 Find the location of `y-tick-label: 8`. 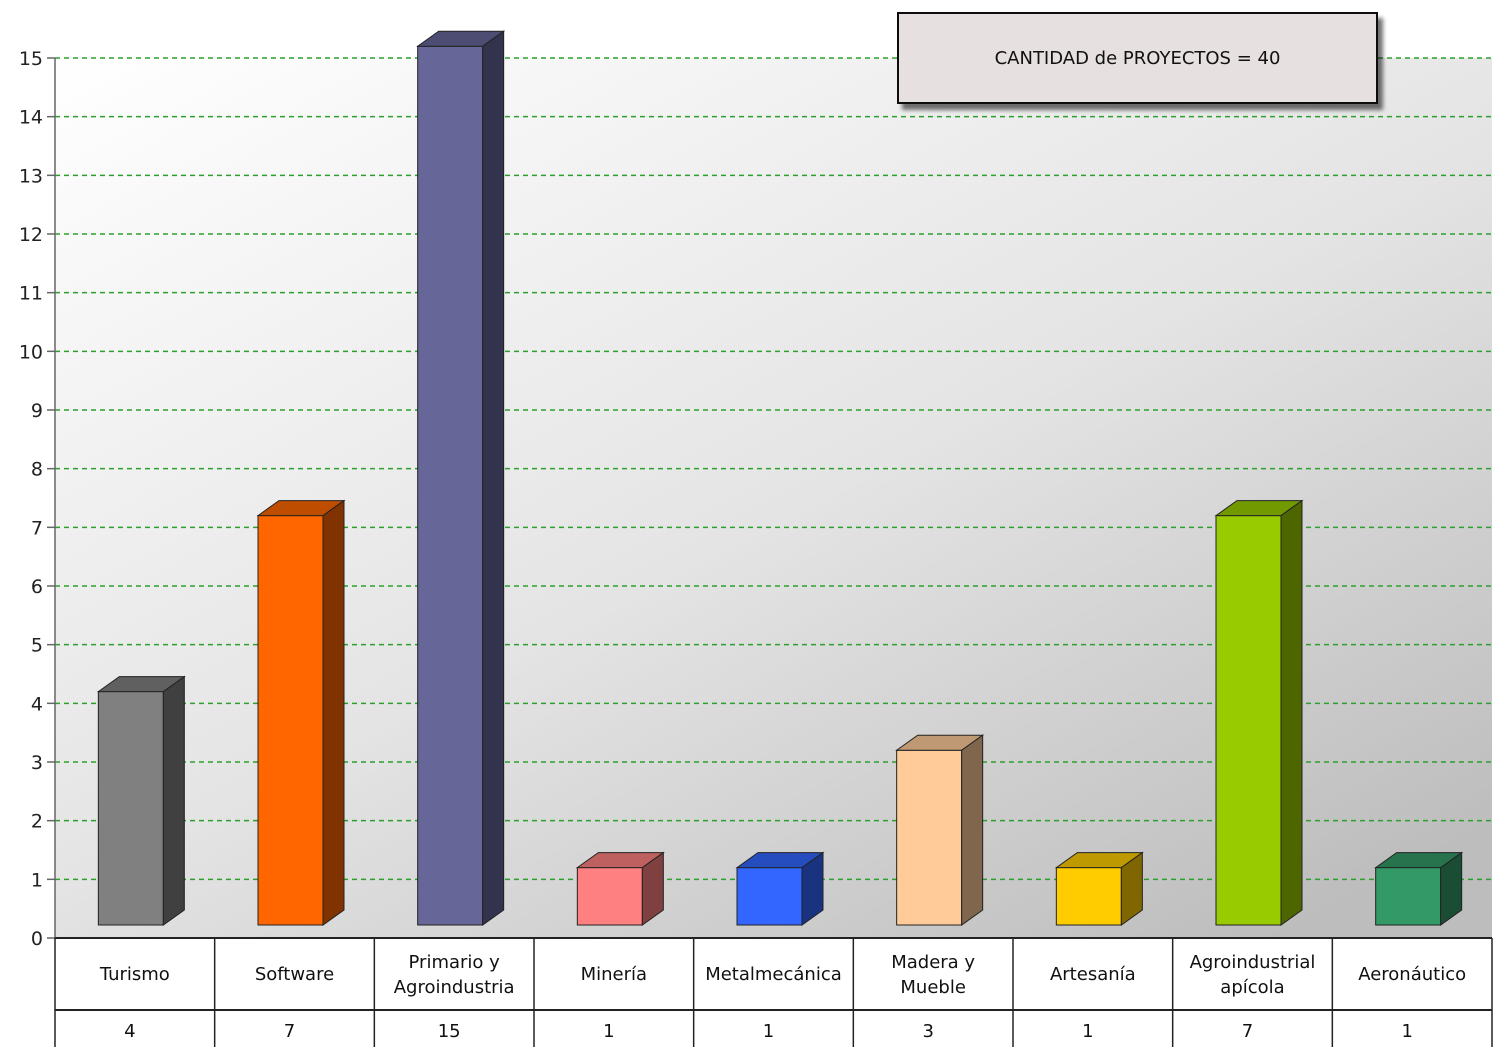

y-tick-label: 8 is located at coordinates (37, 470).